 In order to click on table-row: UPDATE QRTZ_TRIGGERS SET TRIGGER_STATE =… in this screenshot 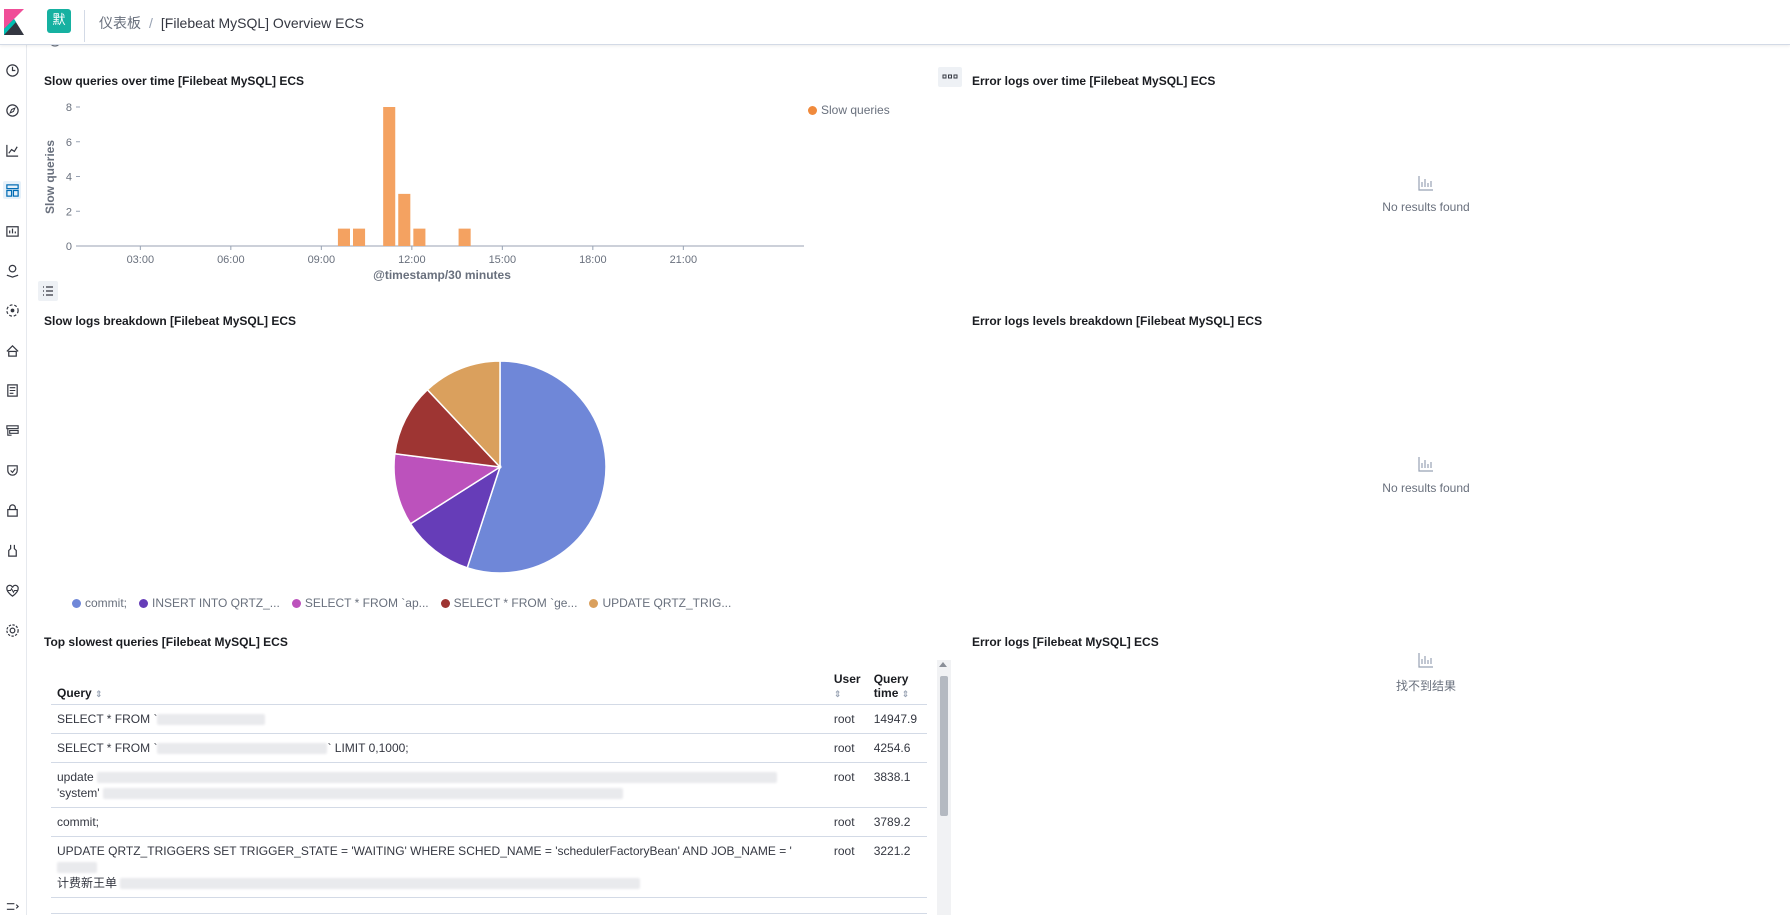, I will do `click(489, 867)`.